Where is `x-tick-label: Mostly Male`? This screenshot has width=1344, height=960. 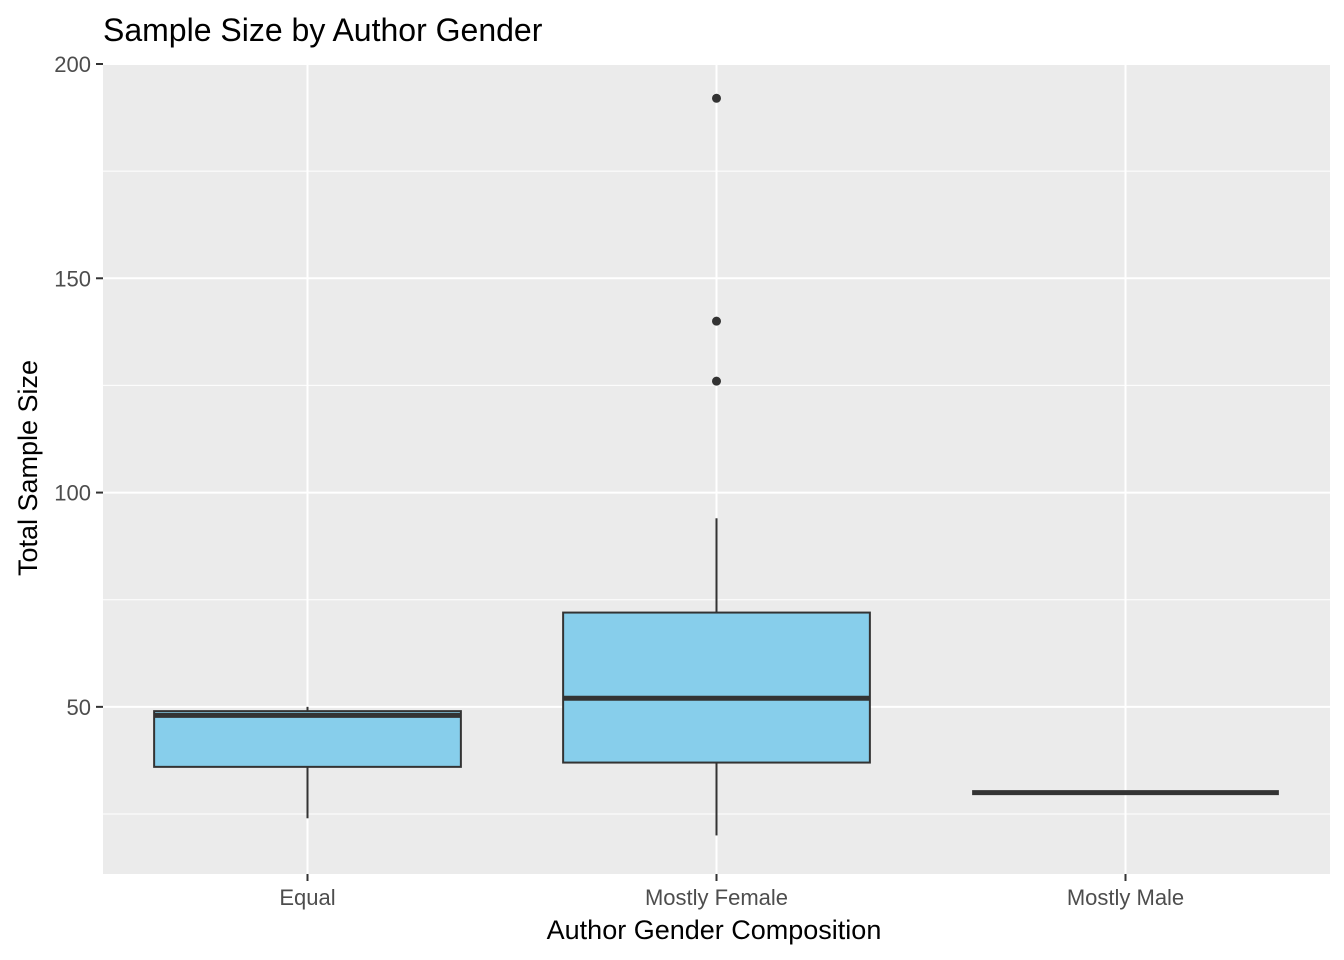
x-tick-label: Mostly Male is located at coordinates (1125, 897).